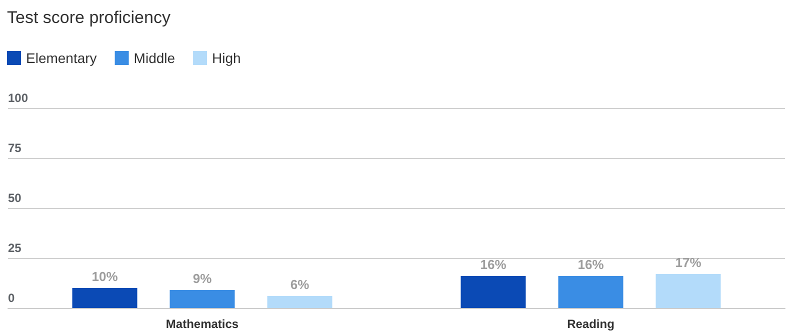 The height and width of the screenshot is (331, 791). I want to click on y-tick-label: 25, so click(15, 248).